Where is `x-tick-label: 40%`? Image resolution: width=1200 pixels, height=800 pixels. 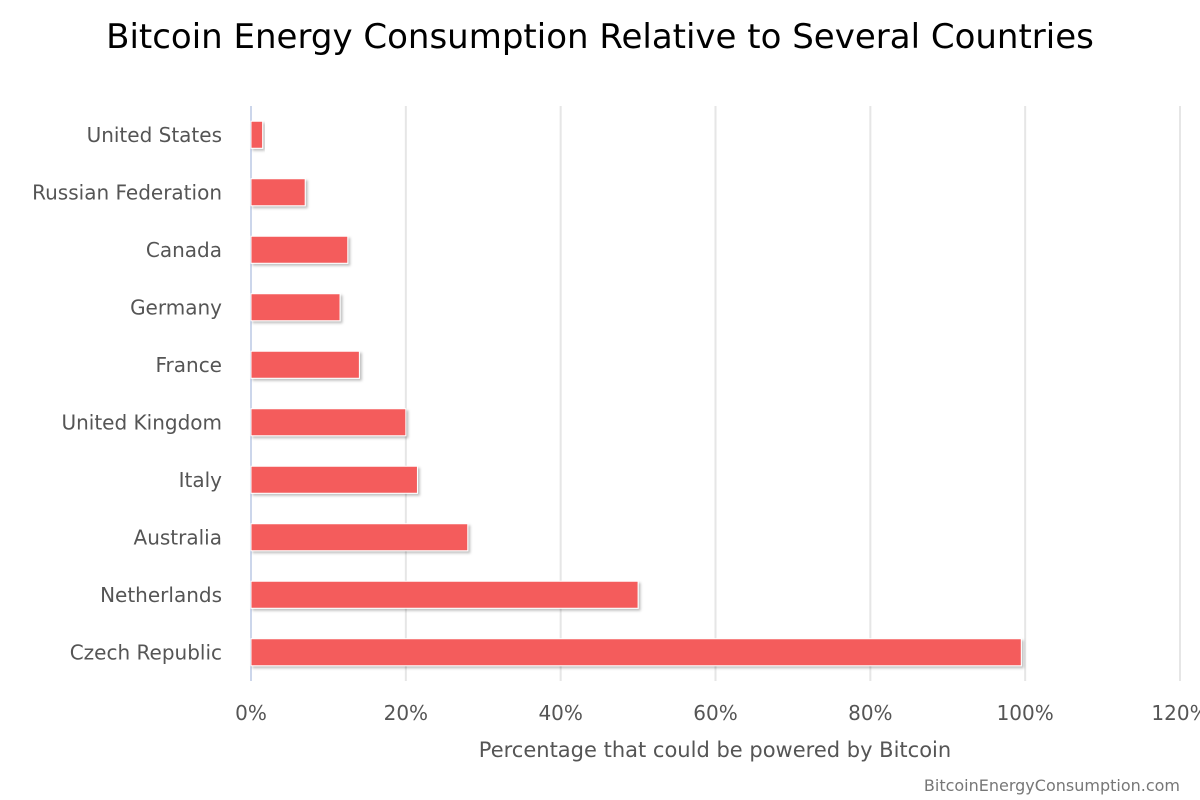 x-tick-label: 40% is located at coordinates (560, 713).